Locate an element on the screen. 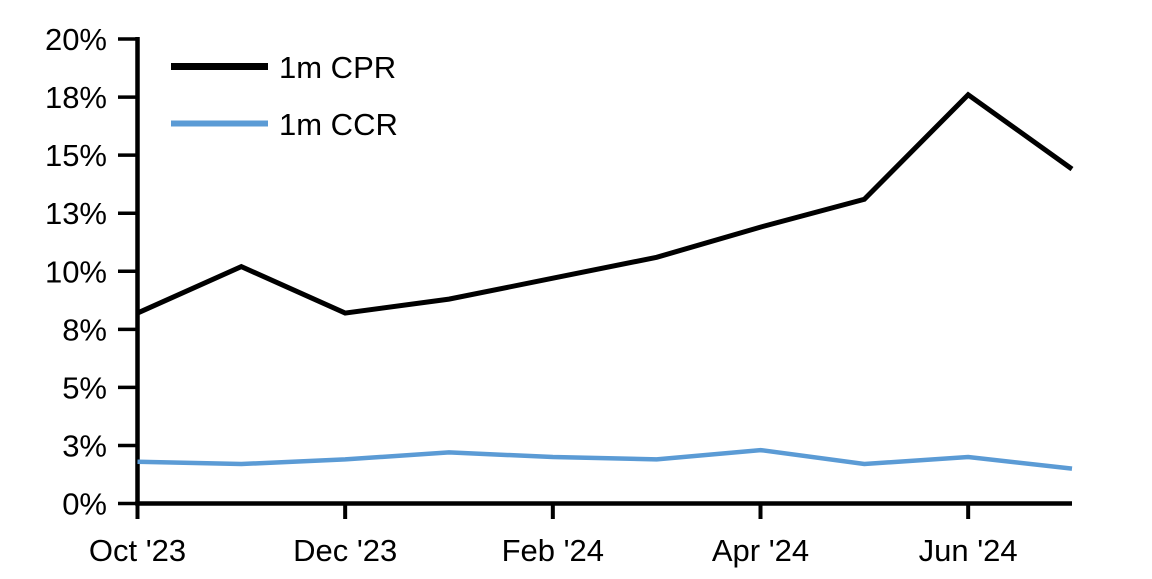 Image resolution: width=1152 pixels, height=579 pixels. x-tick-label: Oct '23 is located at coordinates (137, 550).